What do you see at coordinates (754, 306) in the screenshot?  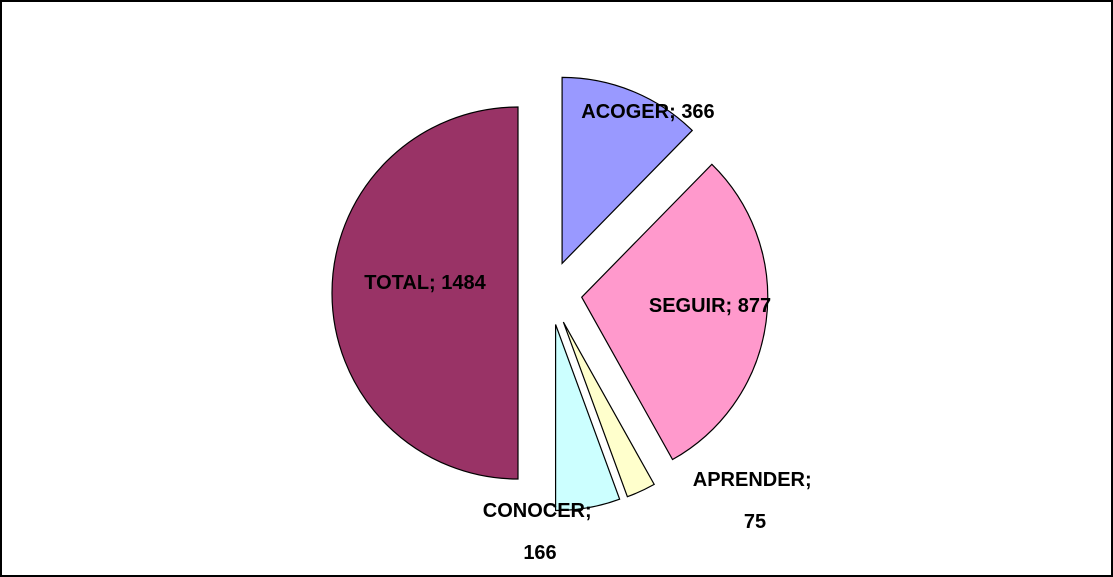 I see `label-value: 877` at bounding box center [754, 306].